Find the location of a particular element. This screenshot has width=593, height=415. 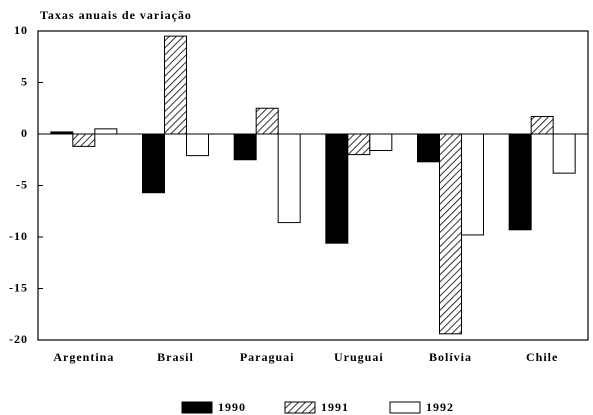

x-tick-label: Argentina is located at coordinates (83, 357).